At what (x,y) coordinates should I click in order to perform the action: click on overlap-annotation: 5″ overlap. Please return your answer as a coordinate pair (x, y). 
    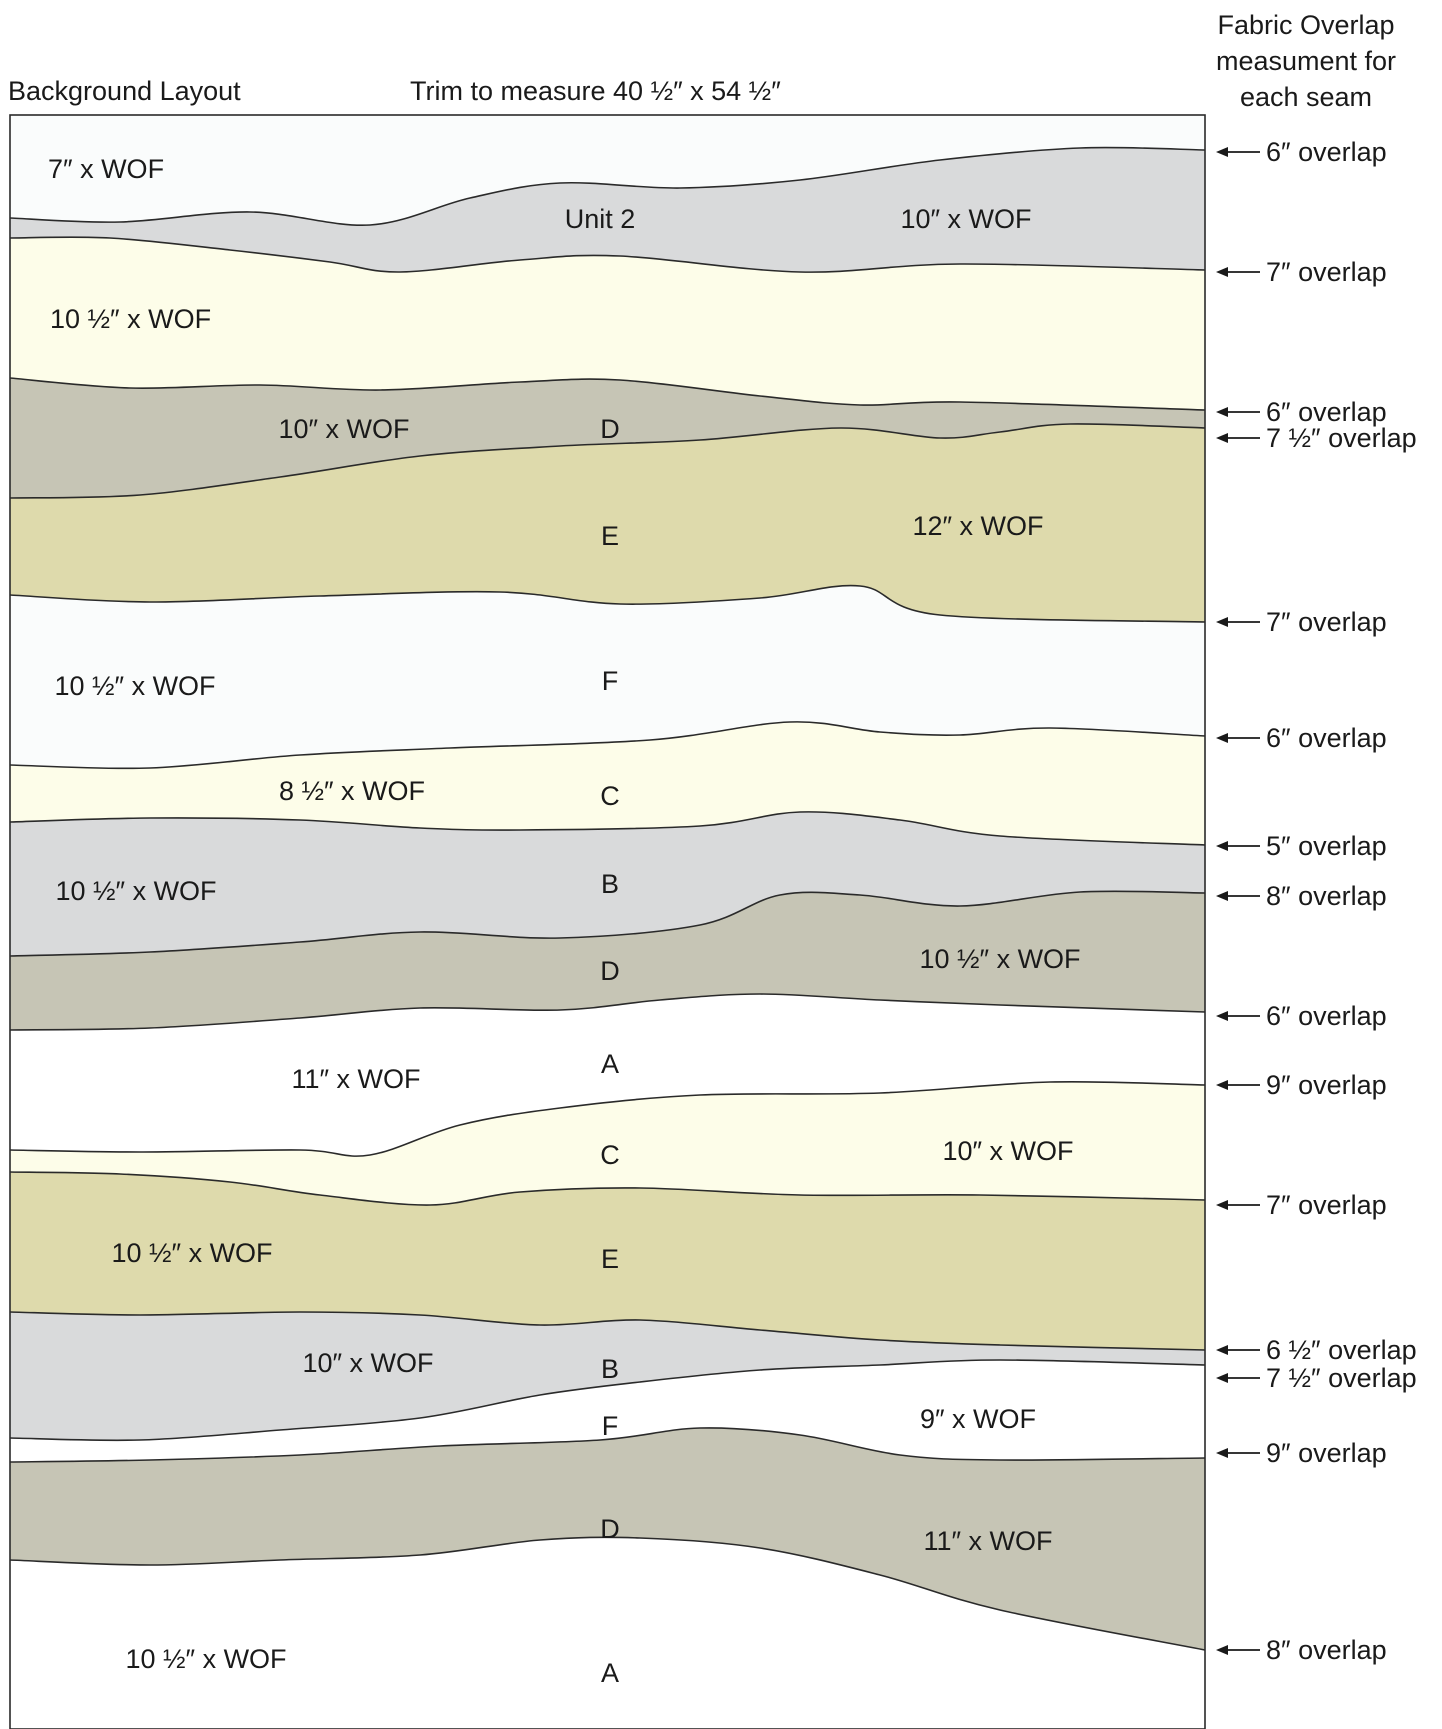
    Looking at the image, I should click on (1301, 846).